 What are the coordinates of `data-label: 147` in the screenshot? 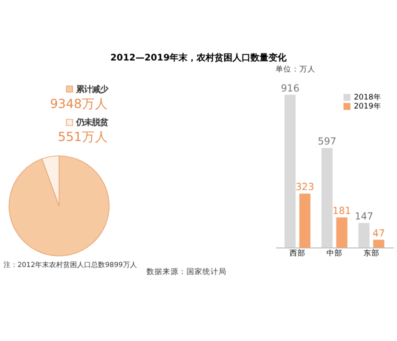 It's located at (364, 217).